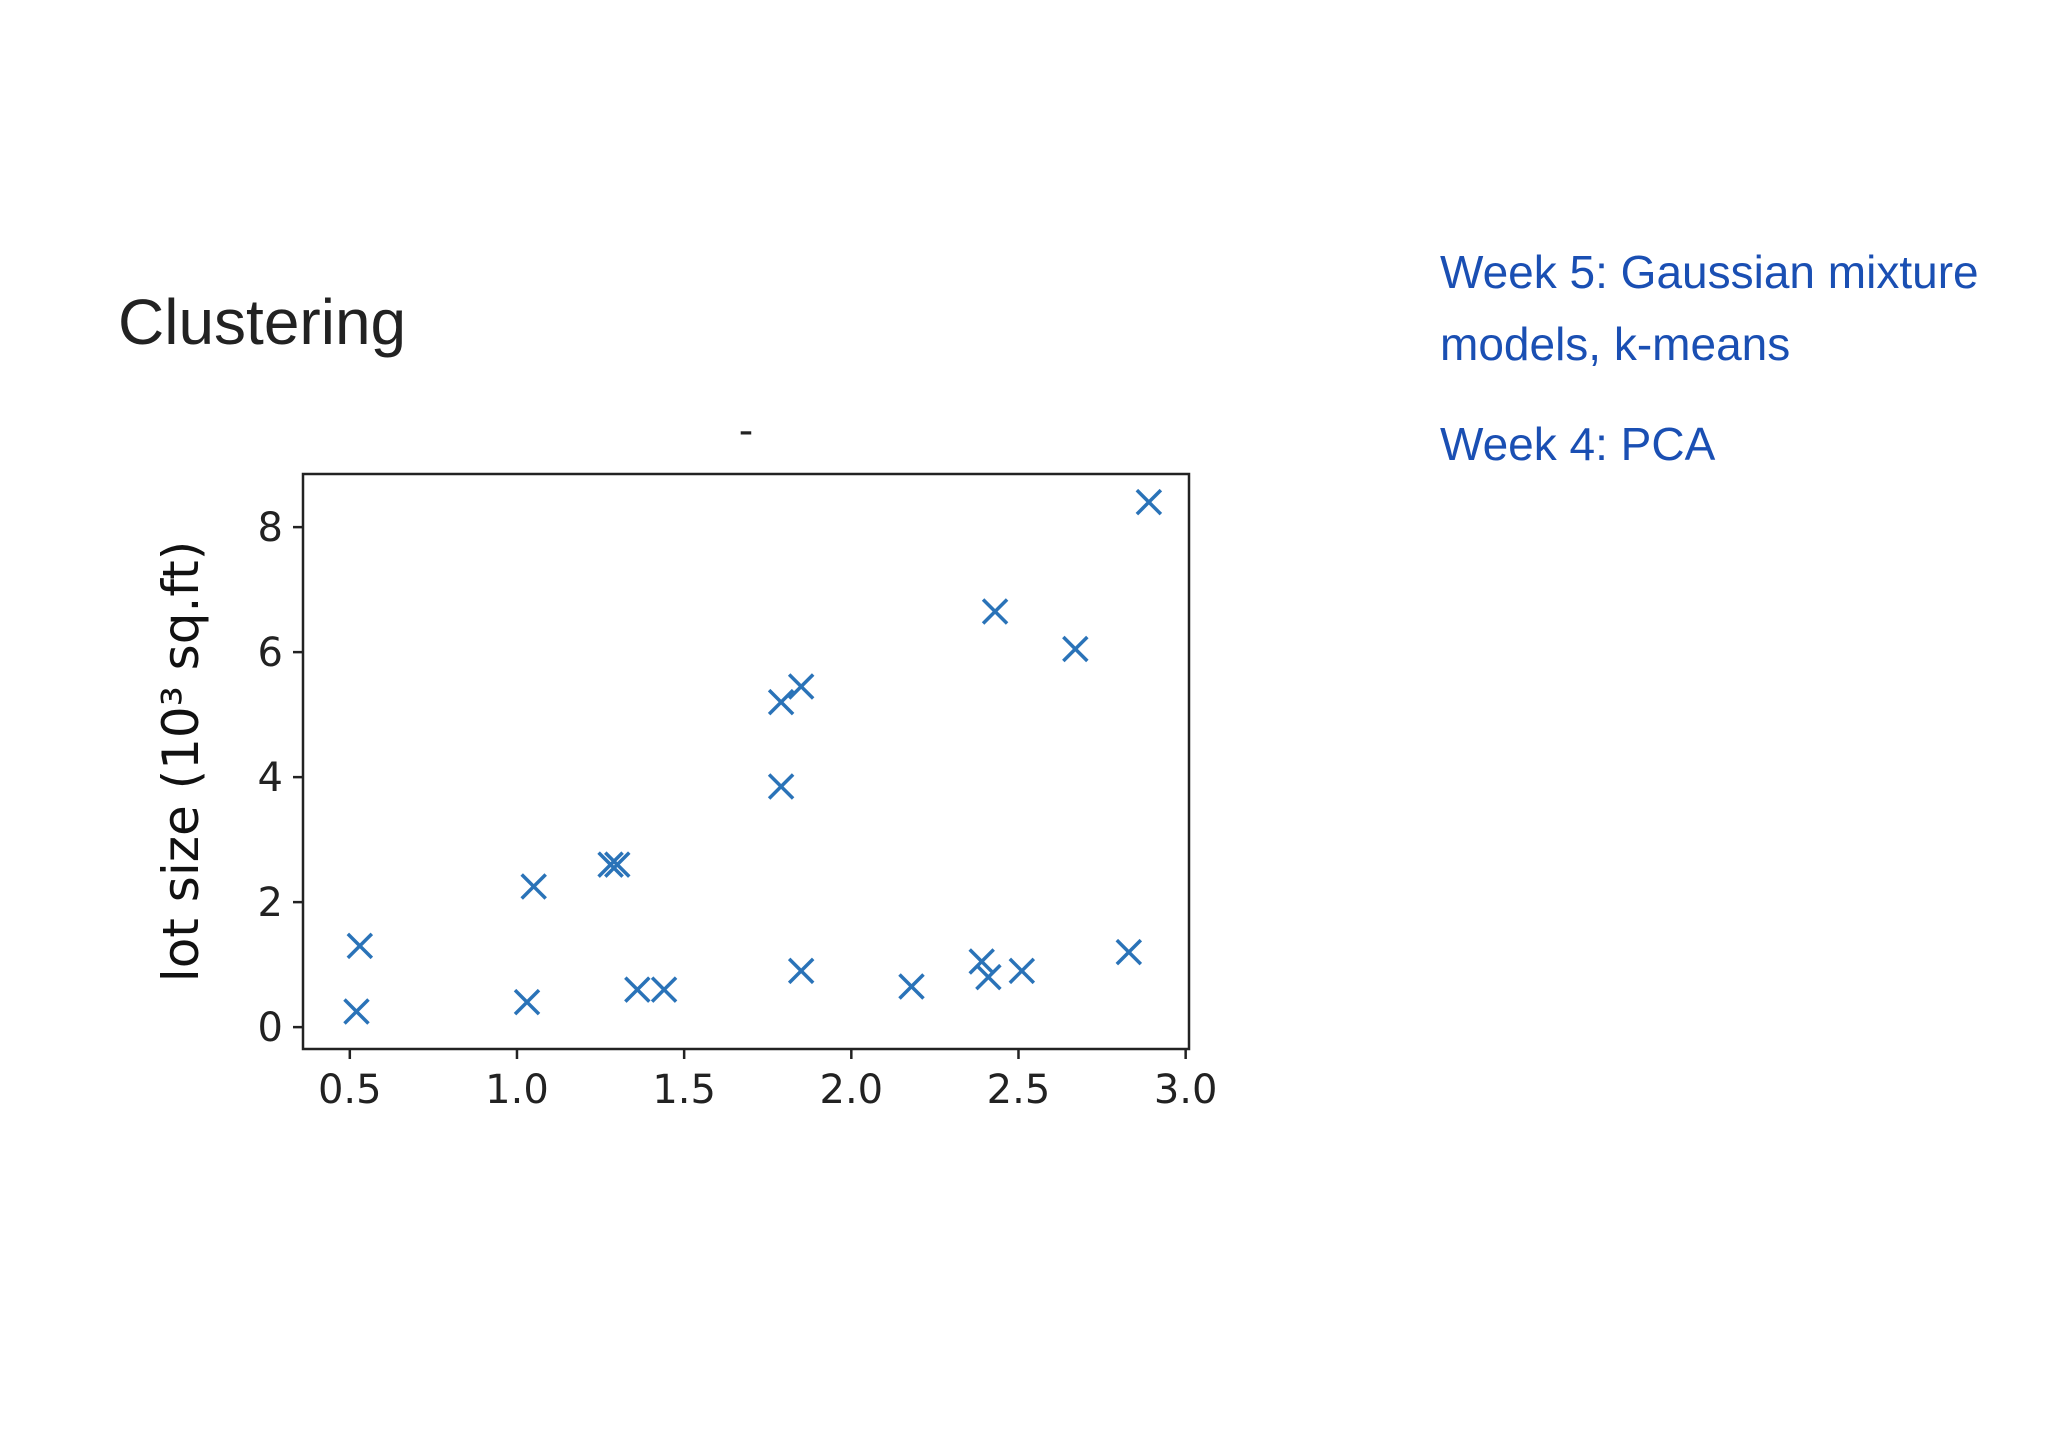 The image size is (2048, 1447). I want to click on x-tick-label: 2.5, so click(1019, 1090).